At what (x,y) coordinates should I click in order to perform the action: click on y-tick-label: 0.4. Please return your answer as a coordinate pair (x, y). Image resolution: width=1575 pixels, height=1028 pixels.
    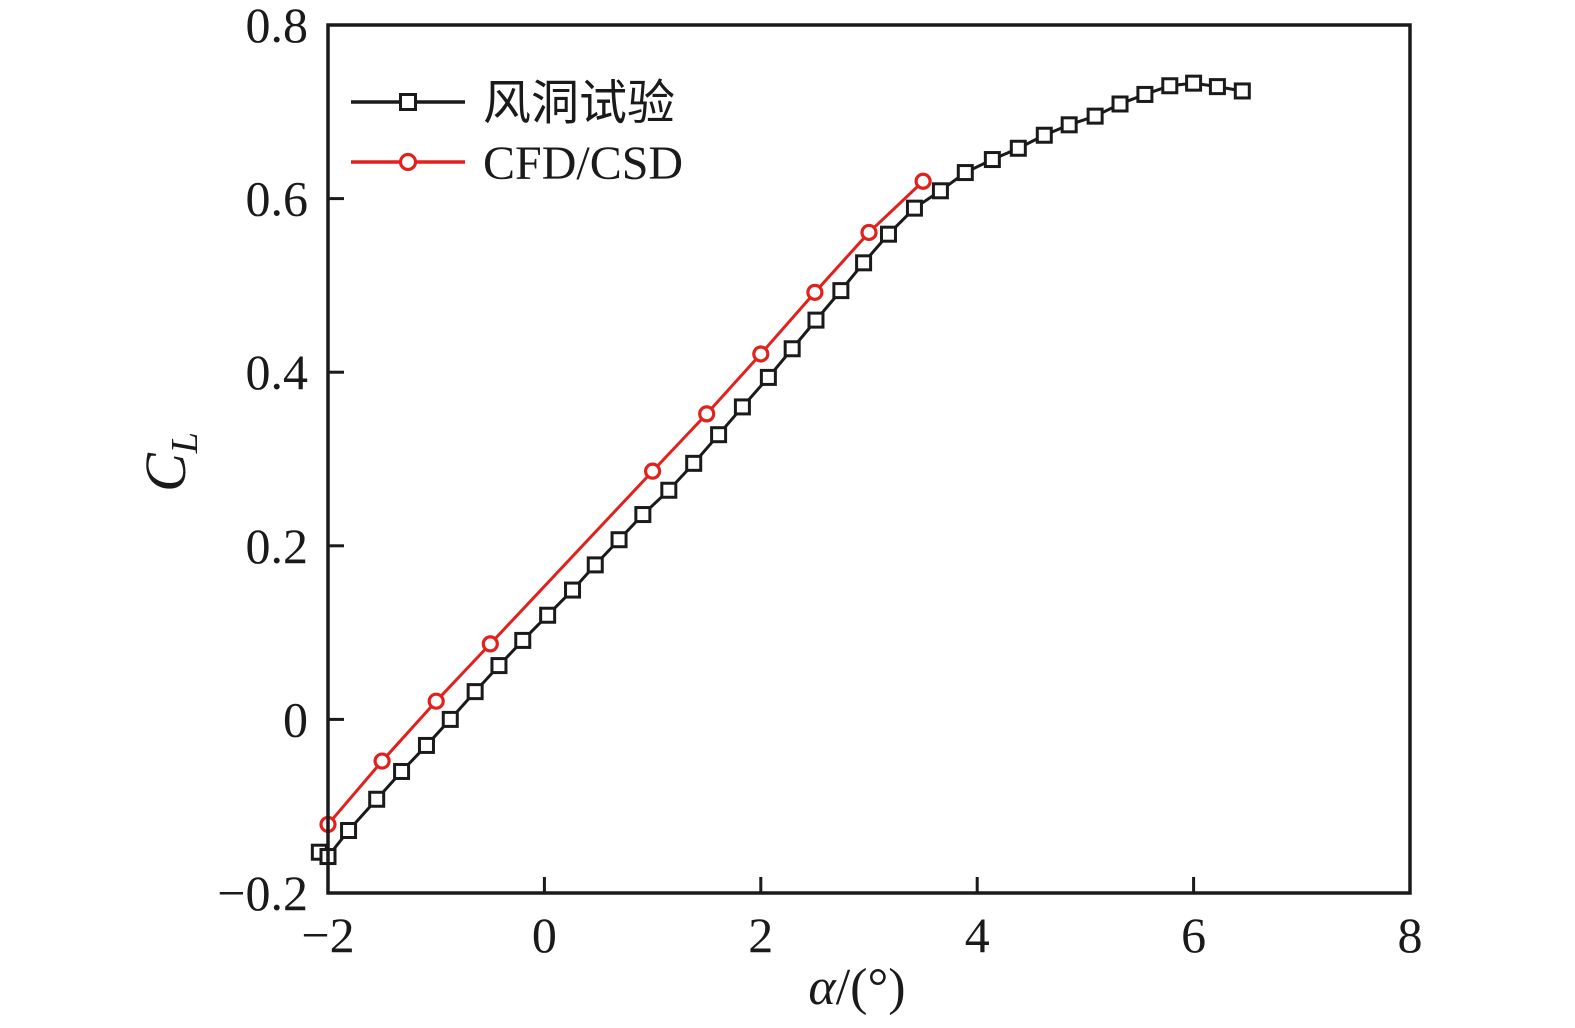
    Looking at the image, I should click on (277, 372).